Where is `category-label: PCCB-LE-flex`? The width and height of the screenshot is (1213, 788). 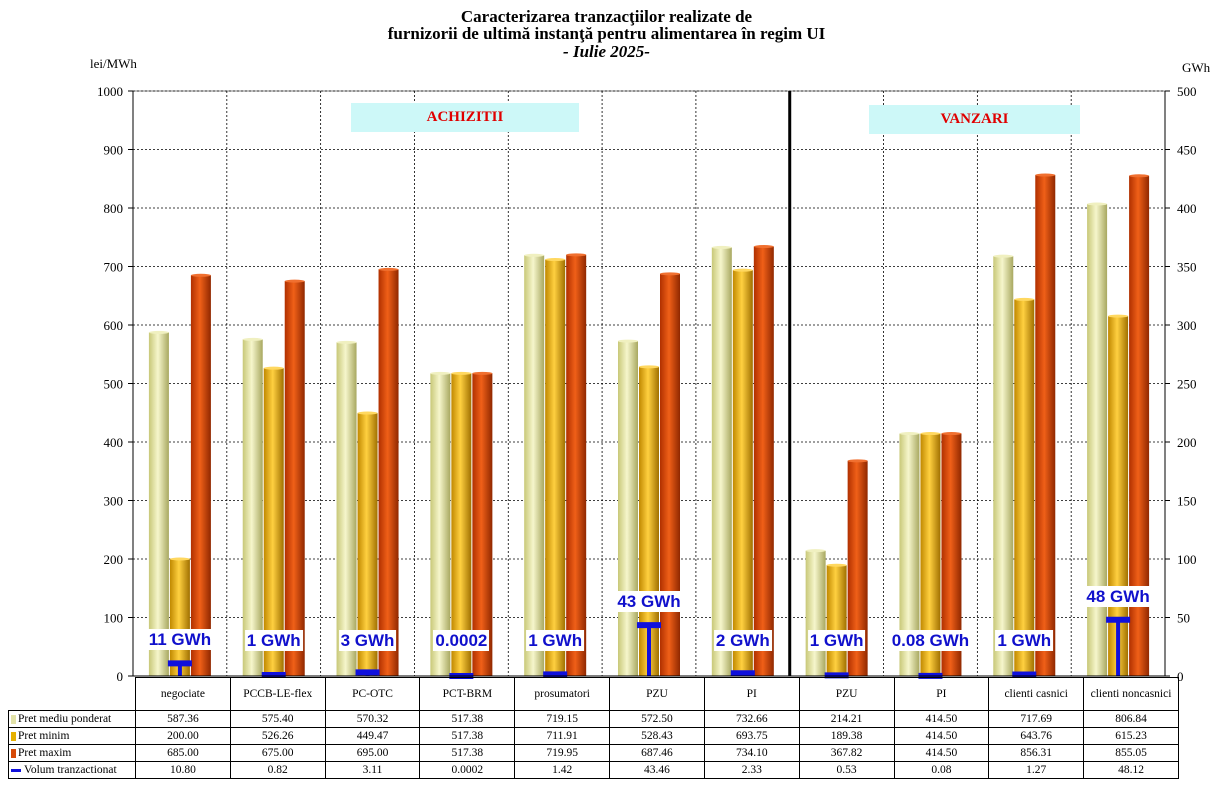
category-label: PCCB-LE-flex is located at coordinates (277, 694).